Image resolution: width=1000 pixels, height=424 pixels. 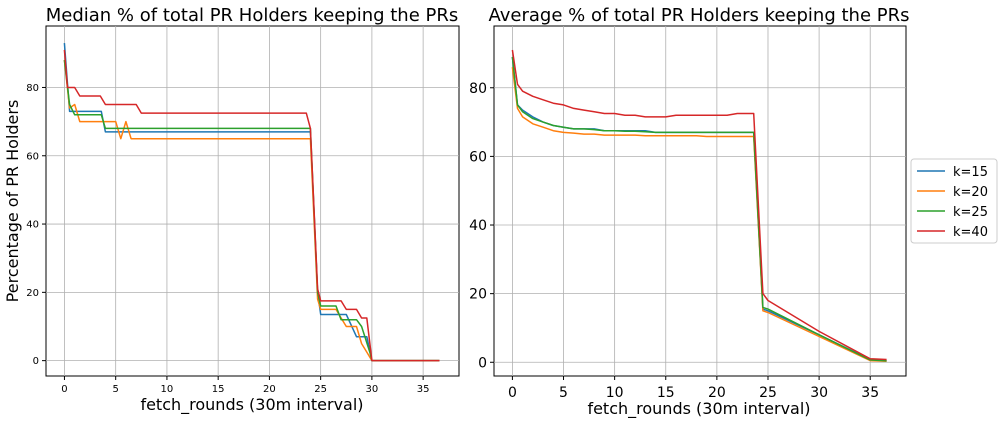 I want to click on legend-items: k=15 k=20 k=25 k=40, so click(x=952, y=202).